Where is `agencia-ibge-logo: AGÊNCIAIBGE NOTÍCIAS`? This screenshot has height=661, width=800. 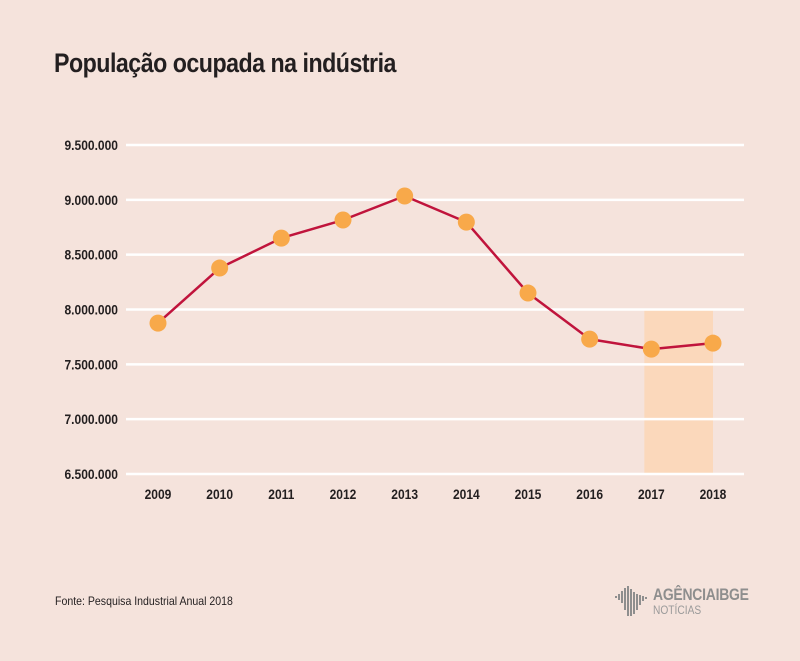 agencia-ibge-logo: AGÊNCIAIBGE NOTÍCIAS is located at coordinates (692, 602).